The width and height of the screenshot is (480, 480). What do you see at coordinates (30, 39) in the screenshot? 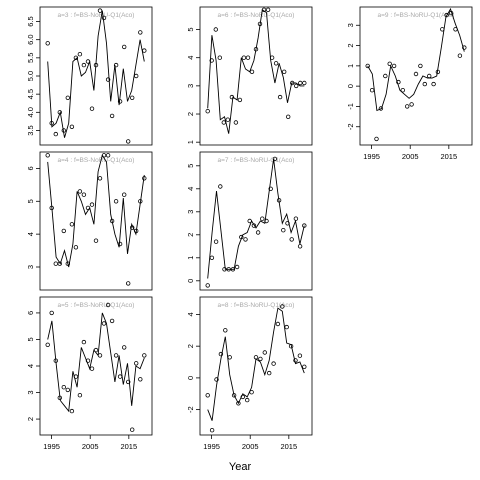
I see `y-tick-label: 6.0` at bounding box center [30, 39].